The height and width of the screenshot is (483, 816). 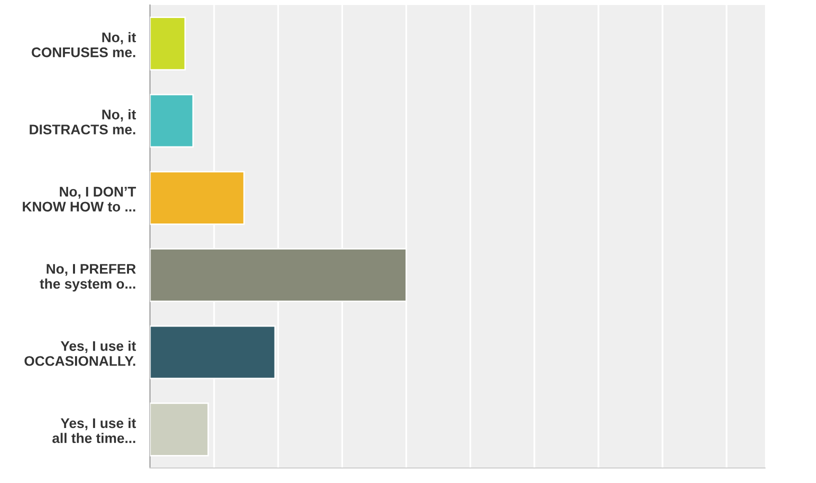 What do you see at coordinates (83, 121) in the screenshot?
I see `y-tick-label: No, it DISTRACTS me.` at bounding box center [83, 121].